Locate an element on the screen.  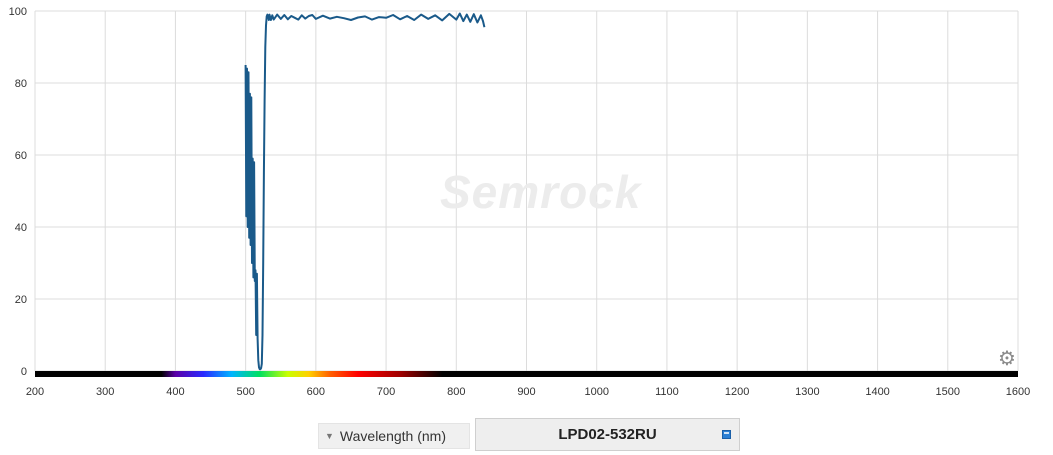
x-tick-label: 1300 is located at coordinates (807, 392).